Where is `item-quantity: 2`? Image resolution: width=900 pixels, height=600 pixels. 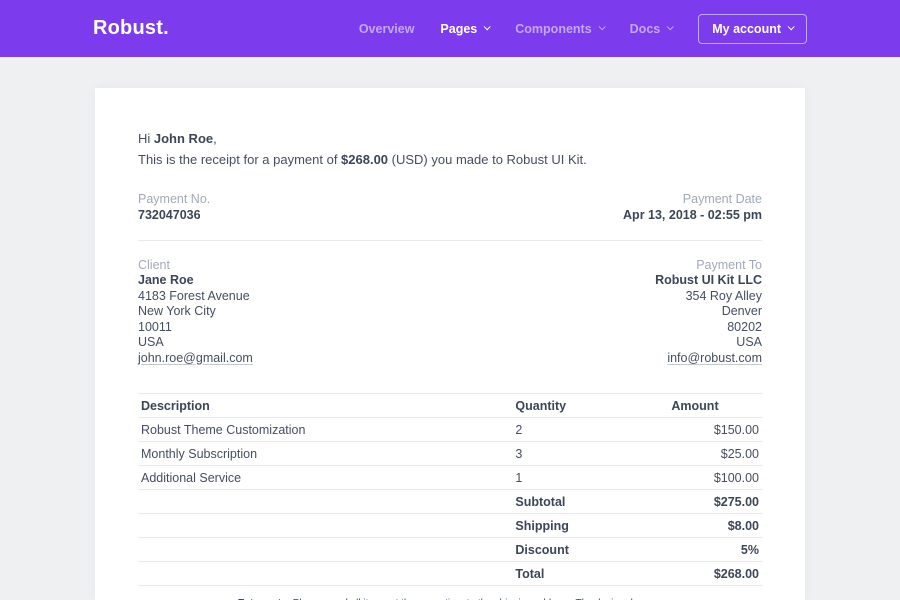
item-quantity: 2 is located at coordinates (590, 429).